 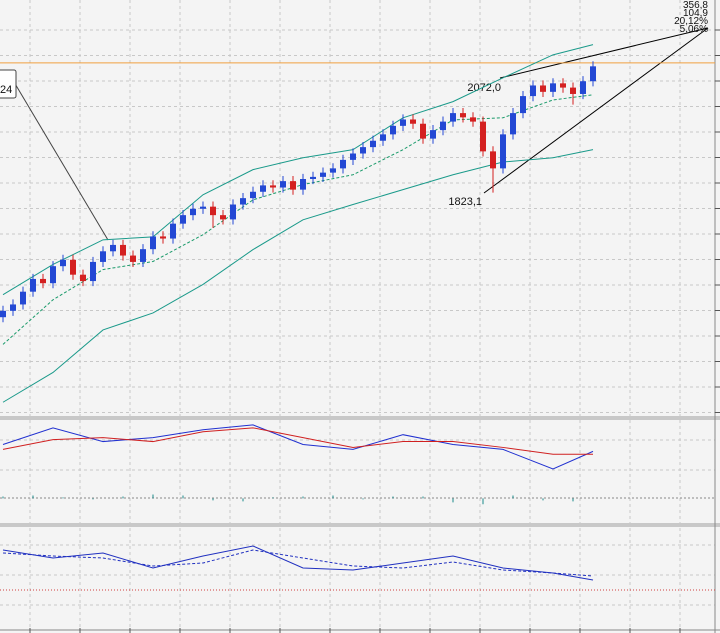 What do you see at coordinates (695, 13) in the screenshot?
I see `info-text: 104,9` at bounding box center [695, 13].